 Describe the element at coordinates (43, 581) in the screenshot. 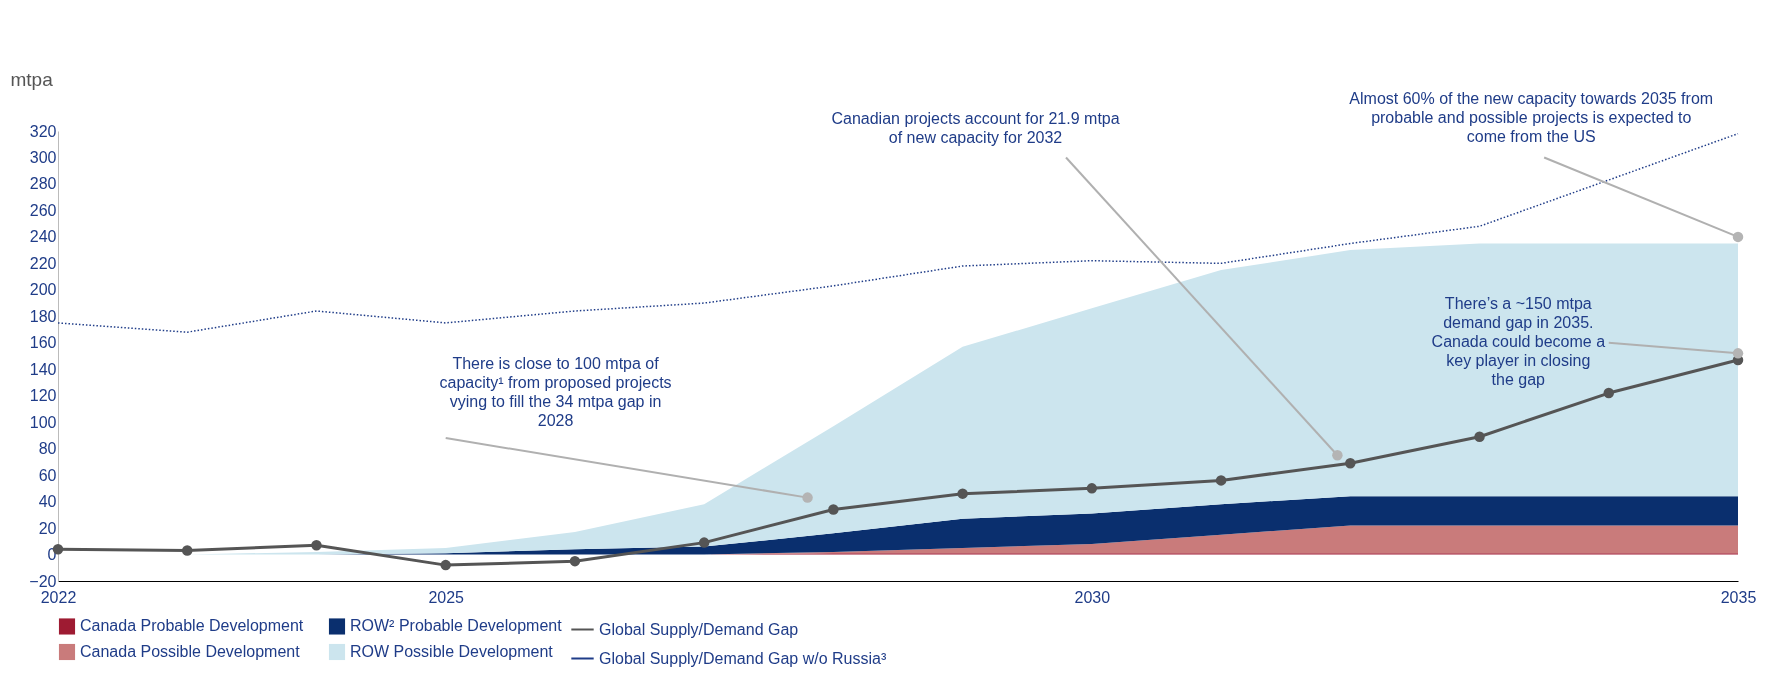

I see `y-tick-label: −20` at that location.